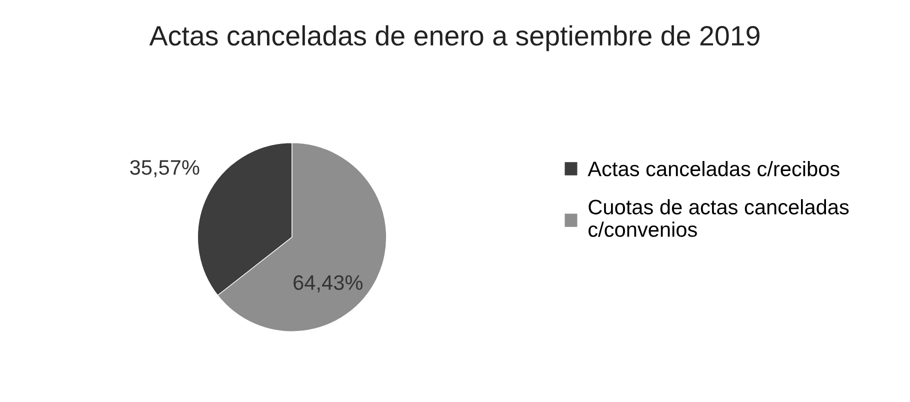 This screenshot has height=402, width=910. What do you see at coordinates (328, 283) in the screenshot?
I see `data-label: 64,43%` at bounding box center [328, 283].